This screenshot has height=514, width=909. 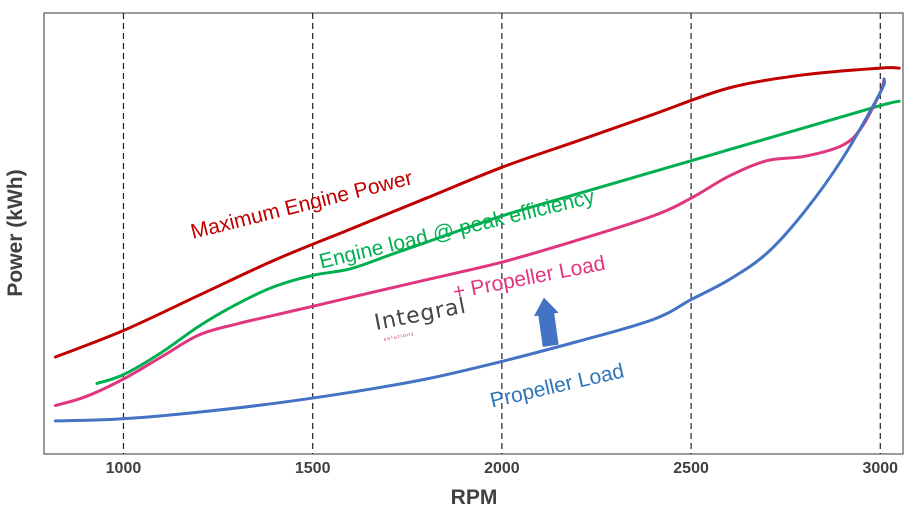 I want to click on y-axis-title: Power (kWh), so click(x=15, y=232).